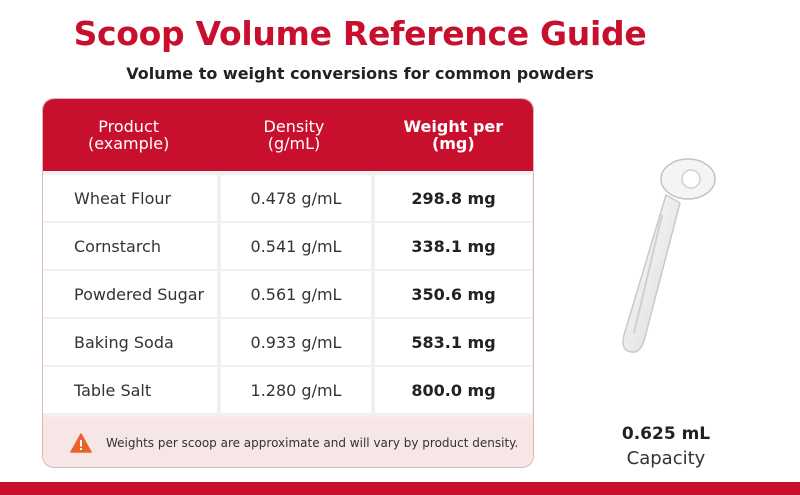  I want to click on table-row: Cornstarch 0.541 g/mL 338.1 mg, so click(288, 246).